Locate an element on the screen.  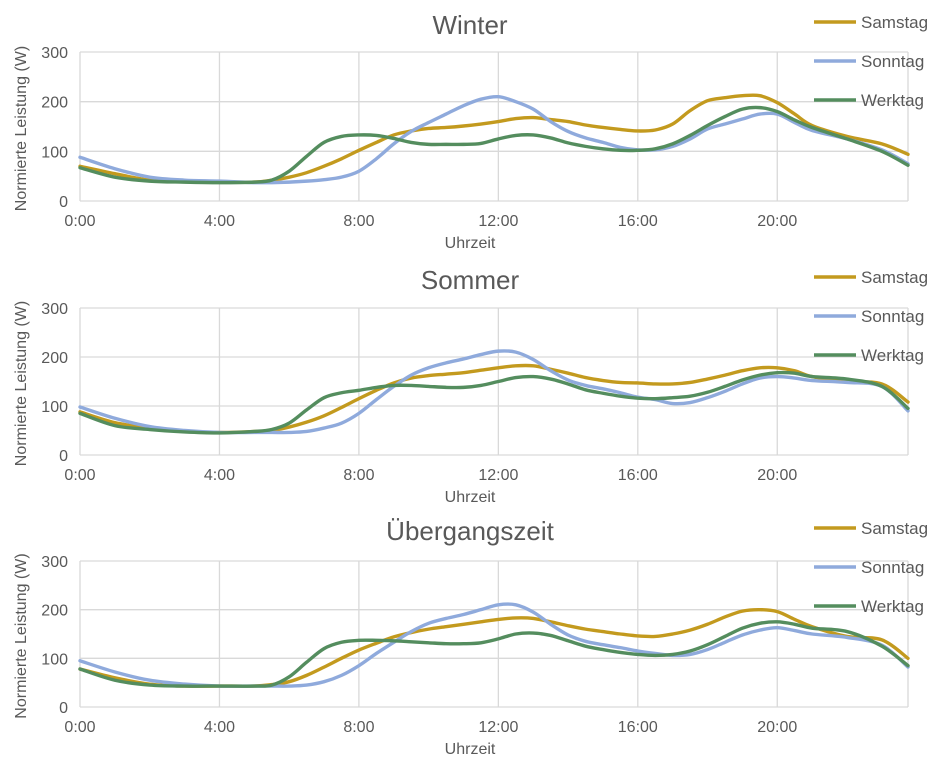
chart-1-x-tick-label: 8:00 is located at coordinates (358, 221).